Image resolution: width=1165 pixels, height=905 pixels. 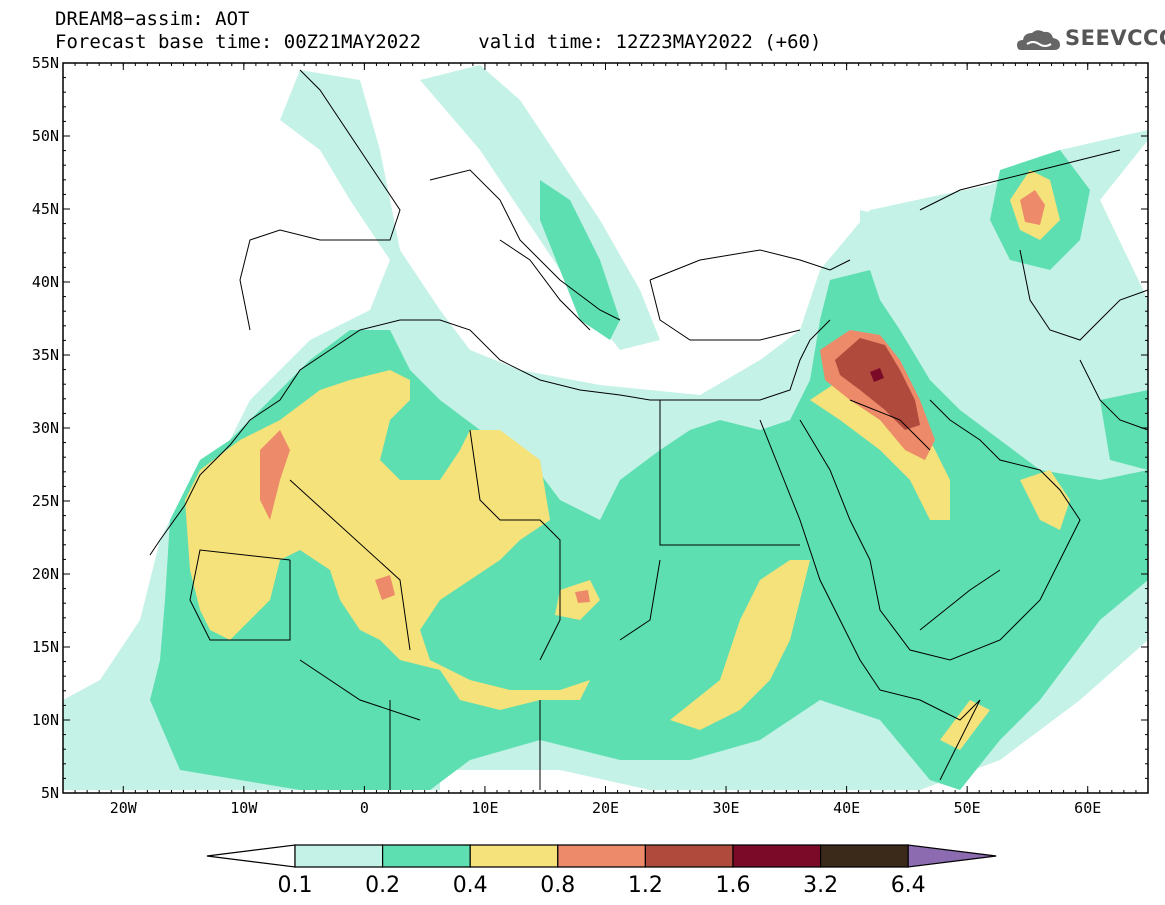 I want to click on colorbar-label: 6.4, so click(x=908, y=885).